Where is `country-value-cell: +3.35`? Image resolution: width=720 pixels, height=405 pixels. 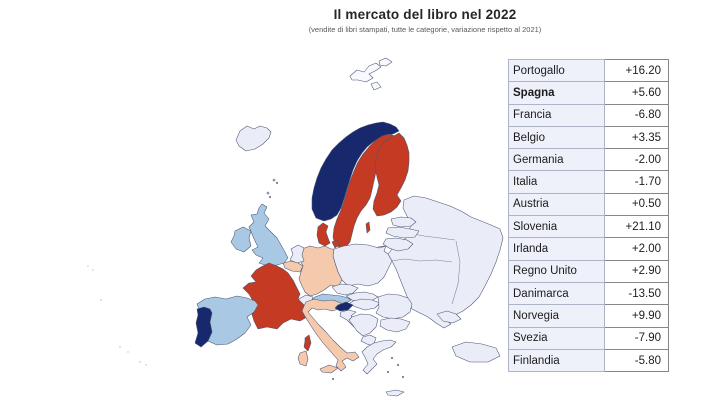
country-value-cell: +3.35 is located at coordinates (636, 137).